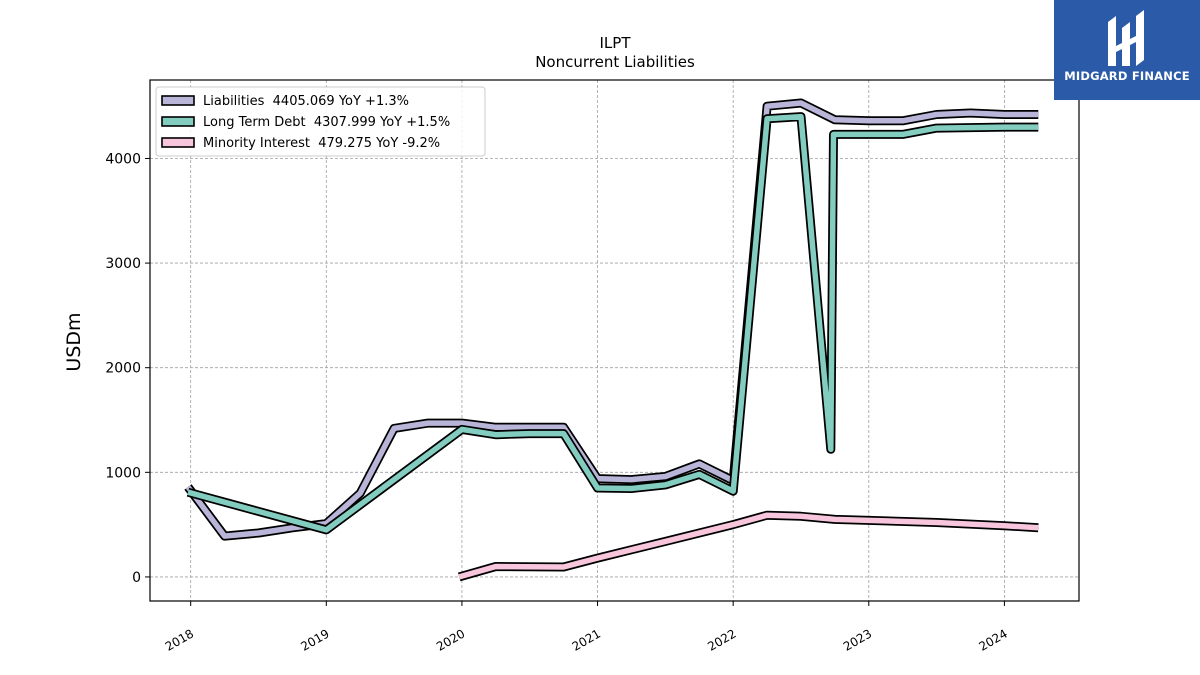 This screenshot has height=675, width=1200. I want to click on x-tick-label: 2018, so click(179, 639).